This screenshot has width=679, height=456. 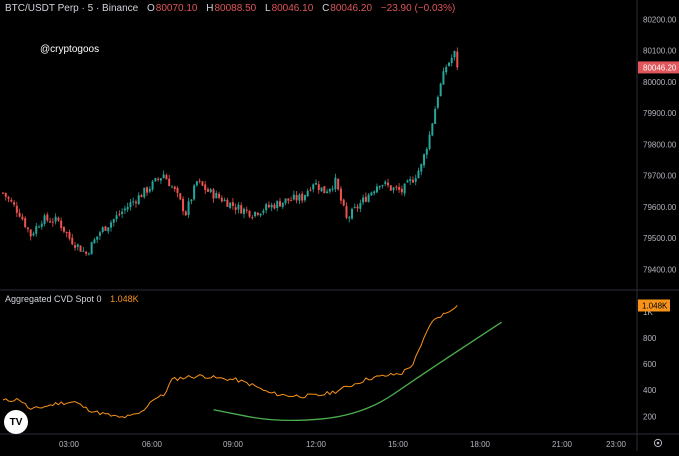 What do you see at coordinates (268, 8) in the screenshot?
I see `low-label: L` at bounding box center [268, 8].